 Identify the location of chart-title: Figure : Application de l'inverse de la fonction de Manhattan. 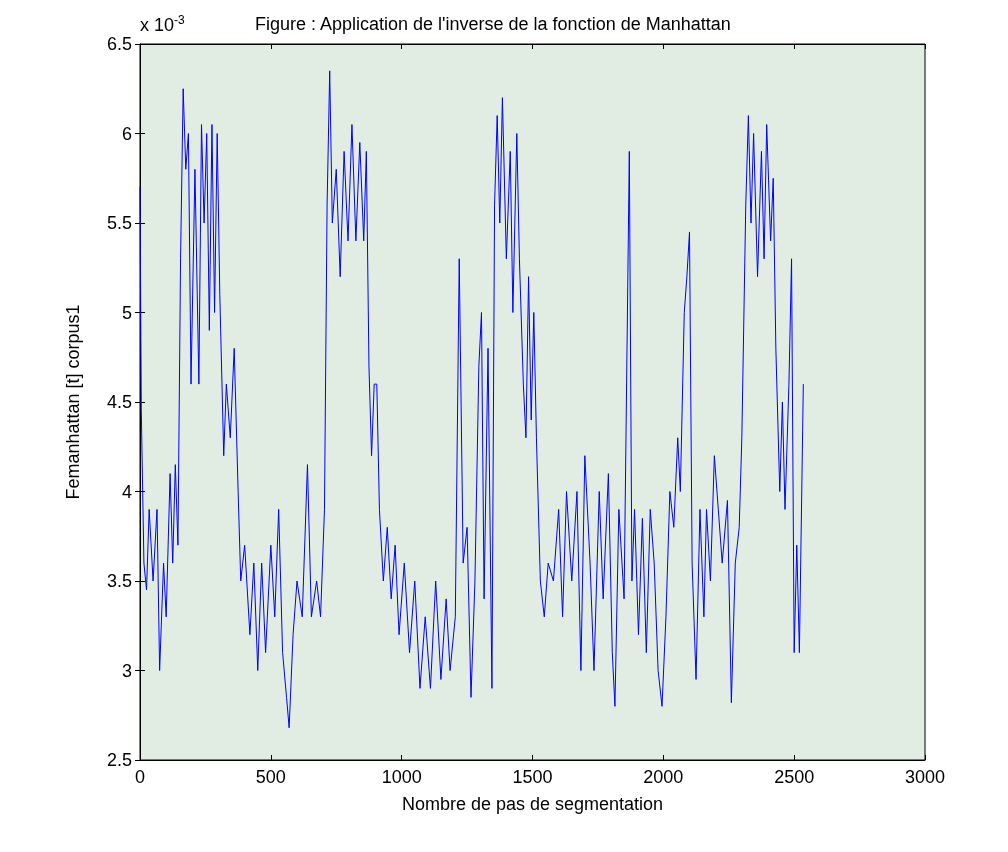
(493, 24).